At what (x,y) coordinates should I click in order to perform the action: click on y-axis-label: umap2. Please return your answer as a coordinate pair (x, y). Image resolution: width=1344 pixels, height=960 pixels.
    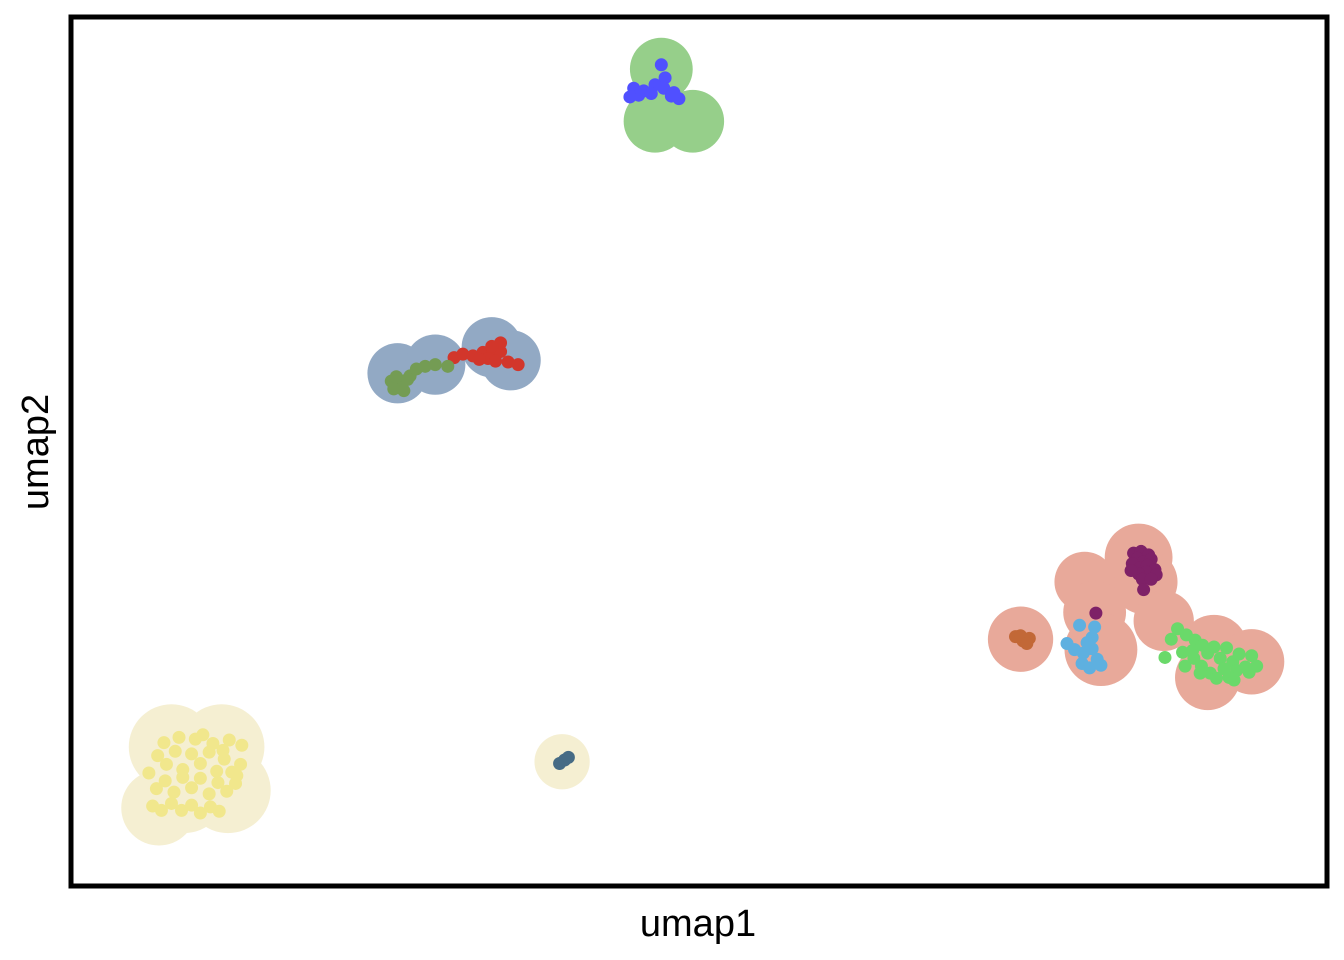
    Looking at the image, I should click on (36, 452).